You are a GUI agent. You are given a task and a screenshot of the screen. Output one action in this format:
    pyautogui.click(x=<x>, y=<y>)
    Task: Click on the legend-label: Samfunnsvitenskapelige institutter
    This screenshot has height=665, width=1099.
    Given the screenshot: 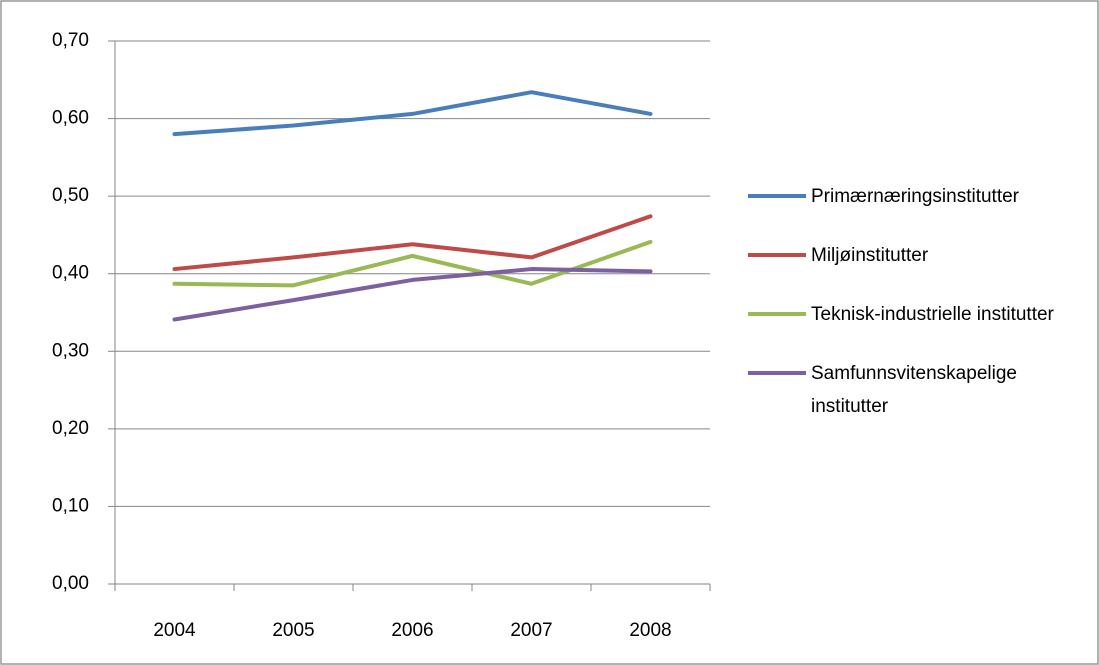 What is the action you would take?
    pyautogui.click(x=914, y=390)
    